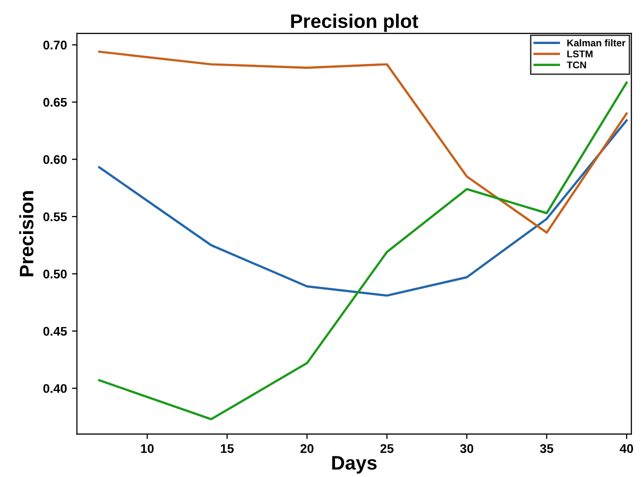  I want to click on x-tick-label: 40, so click(627, 448).